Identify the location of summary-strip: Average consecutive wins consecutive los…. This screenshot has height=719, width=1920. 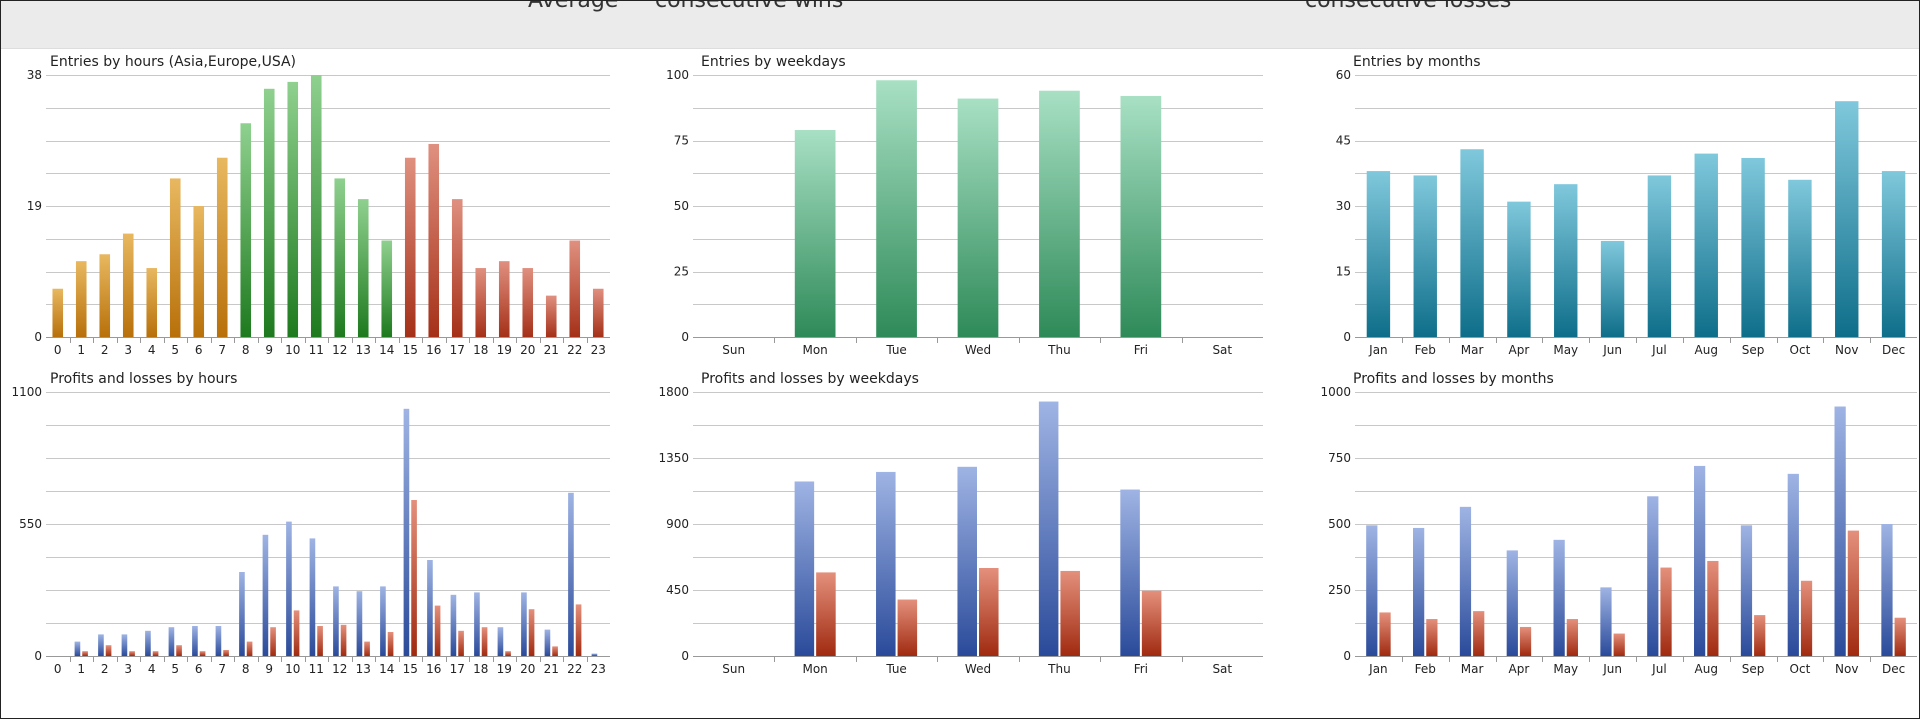
(960, 24).